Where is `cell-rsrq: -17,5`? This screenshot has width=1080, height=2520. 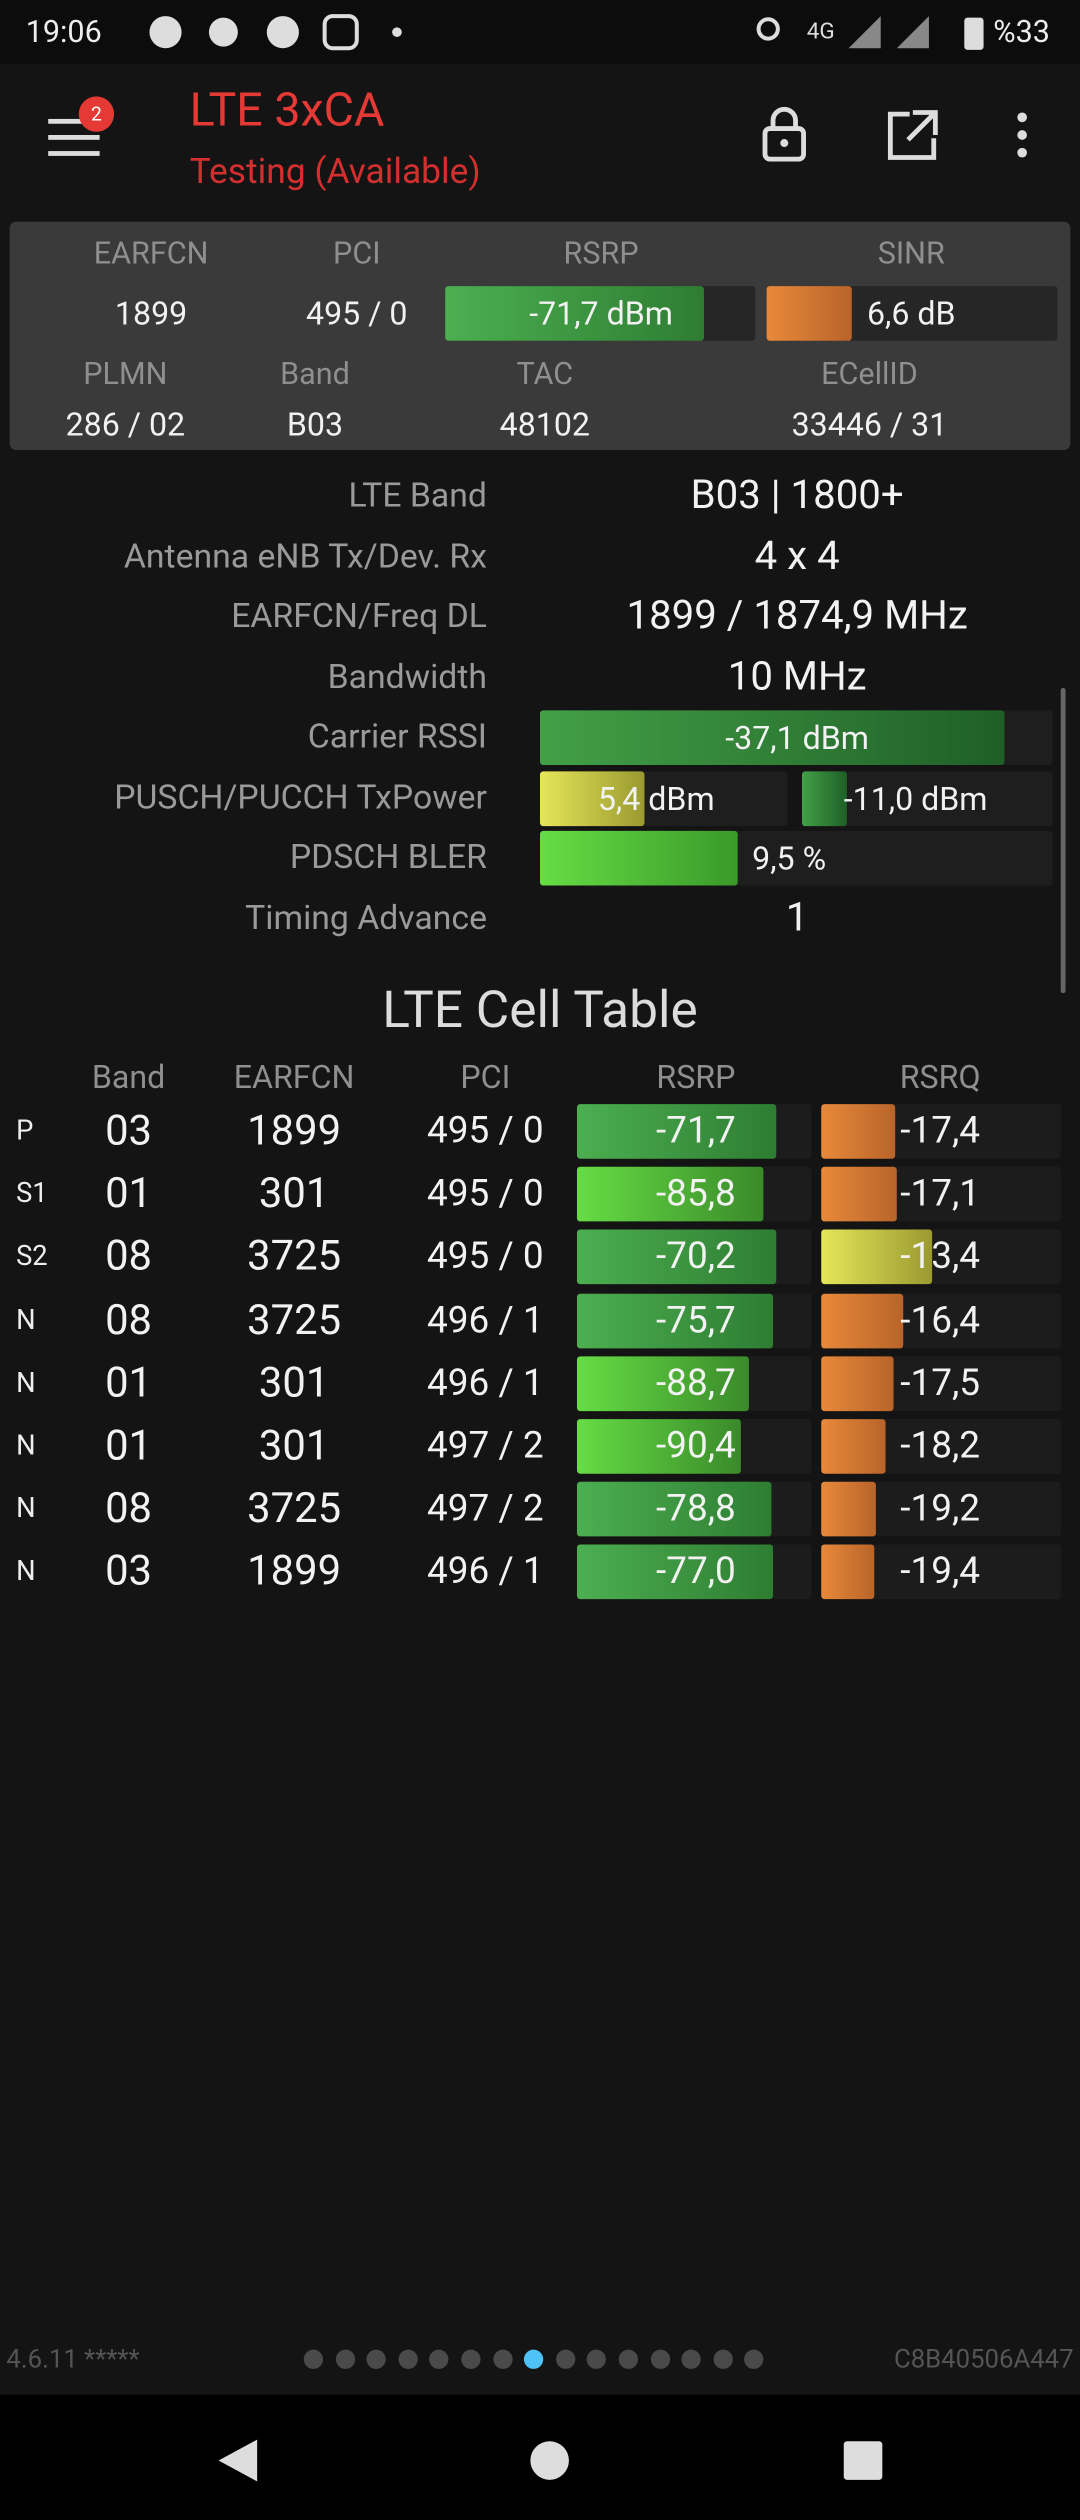 cell-rsrq: -17,5 is located at coordinates (940, 1383).